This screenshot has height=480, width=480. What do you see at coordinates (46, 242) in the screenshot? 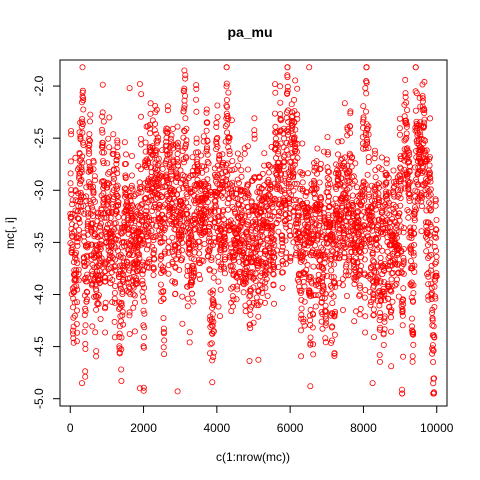
I see `y-axis: -5.0 -4.5 -4.0 -3.5 -3.0 -2.5 -2.0` at bounding box center [46, 242].